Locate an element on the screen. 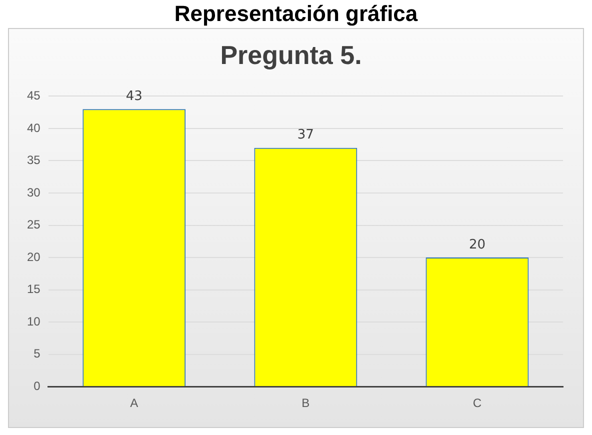  data-label: 20 is located at coordinates (477, 244).